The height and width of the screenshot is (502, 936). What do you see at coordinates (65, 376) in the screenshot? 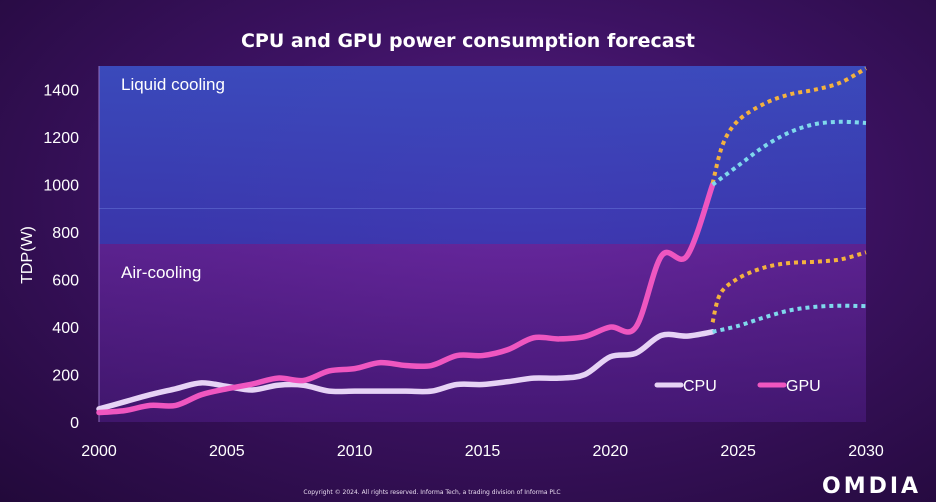
I see `y-tick-label: 200` at bounding box center [65, 376].